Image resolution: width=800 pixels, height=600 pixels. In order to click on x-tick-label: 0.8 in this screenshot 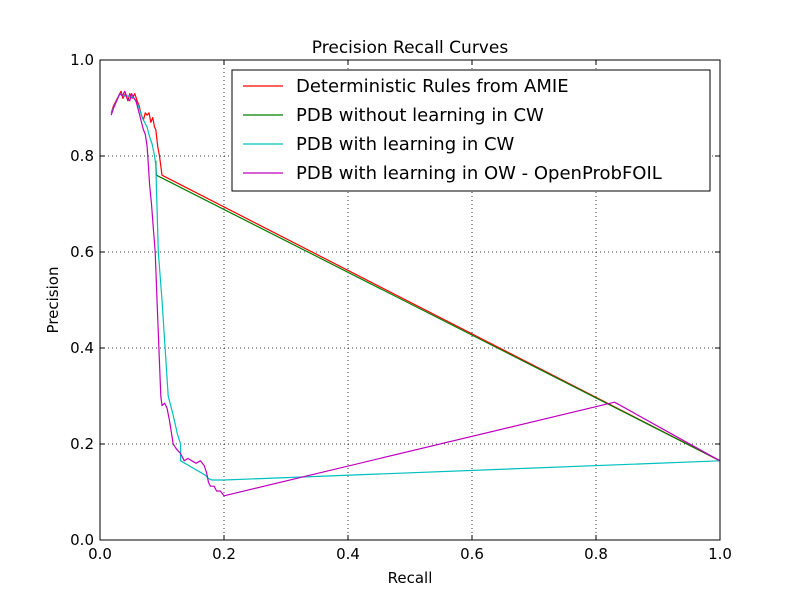, I will do `click(596, 554)`.